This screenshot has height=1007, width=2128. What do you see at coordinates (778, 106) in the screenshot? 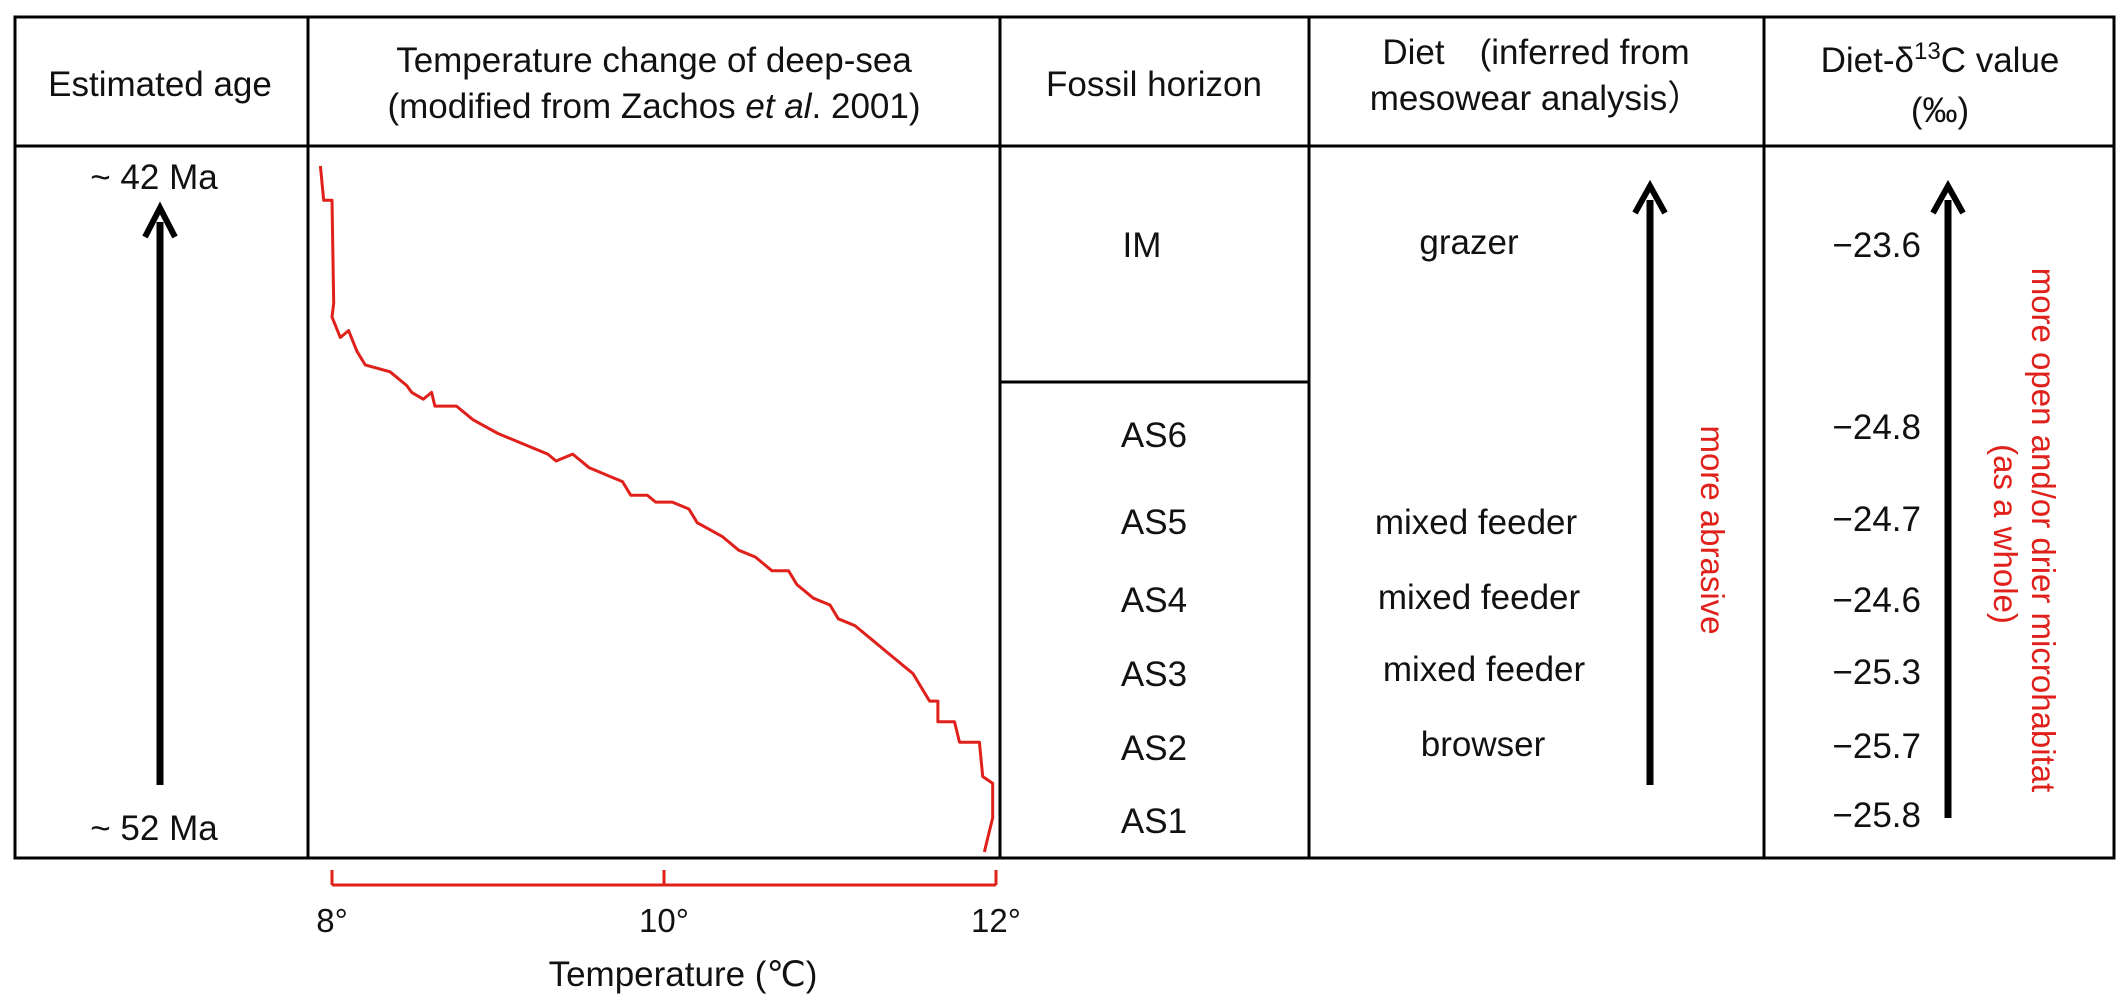
I see `header-temperature-etal: et al` at bounding box center [778, 106].